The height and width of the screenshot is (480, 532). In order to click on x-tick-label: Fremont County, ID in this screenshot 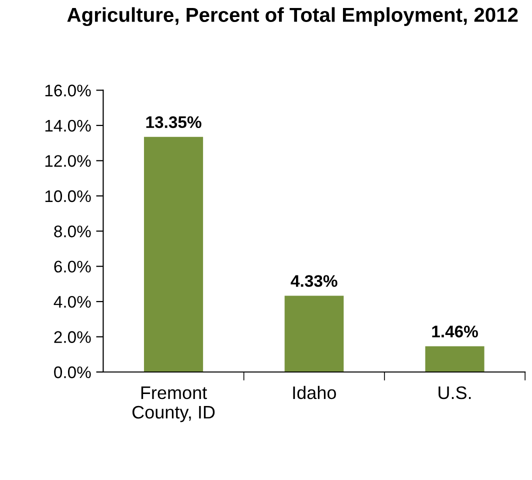, I will do `click(173, 404)`.